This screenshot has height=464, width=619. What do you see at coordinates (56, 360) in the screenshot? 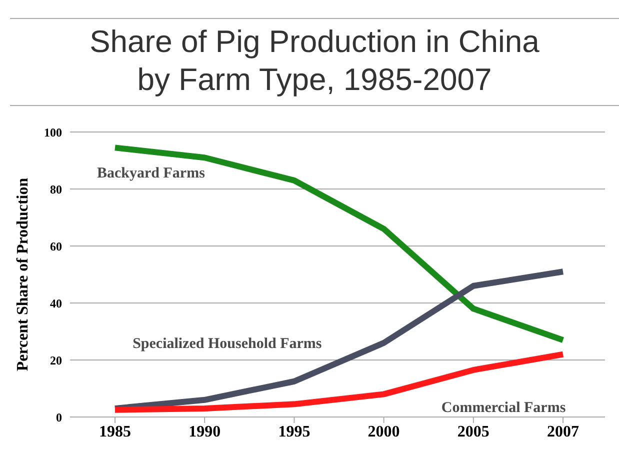
I see `y-tick-label: 20` at bounding box center [56, 360].